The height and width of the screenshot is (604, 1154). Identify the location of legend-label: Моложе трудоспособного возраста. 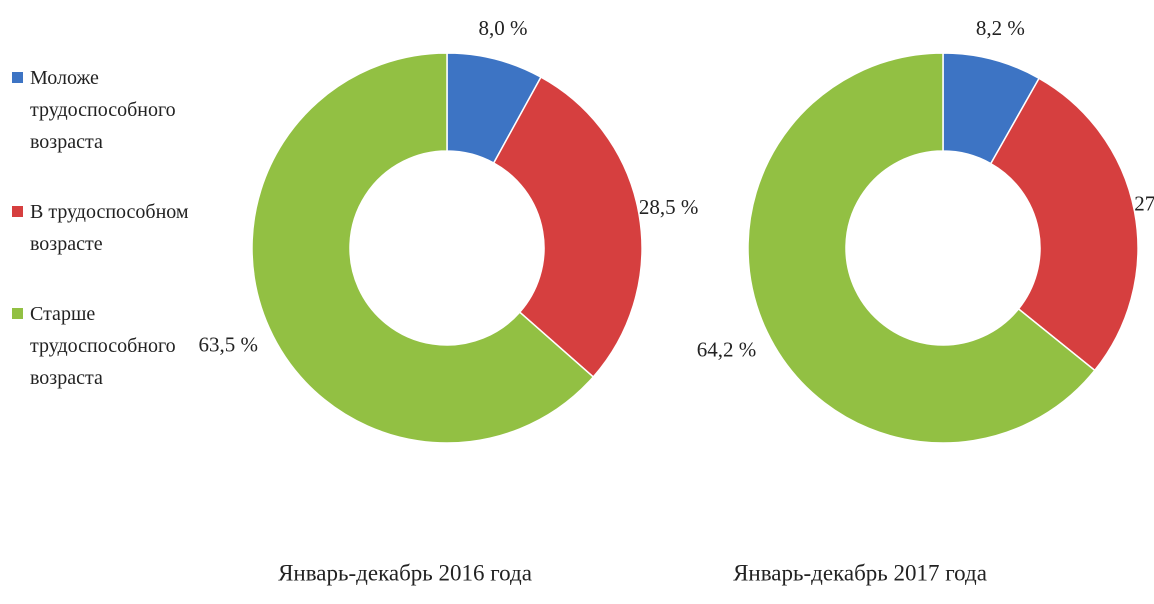
(103, 110).